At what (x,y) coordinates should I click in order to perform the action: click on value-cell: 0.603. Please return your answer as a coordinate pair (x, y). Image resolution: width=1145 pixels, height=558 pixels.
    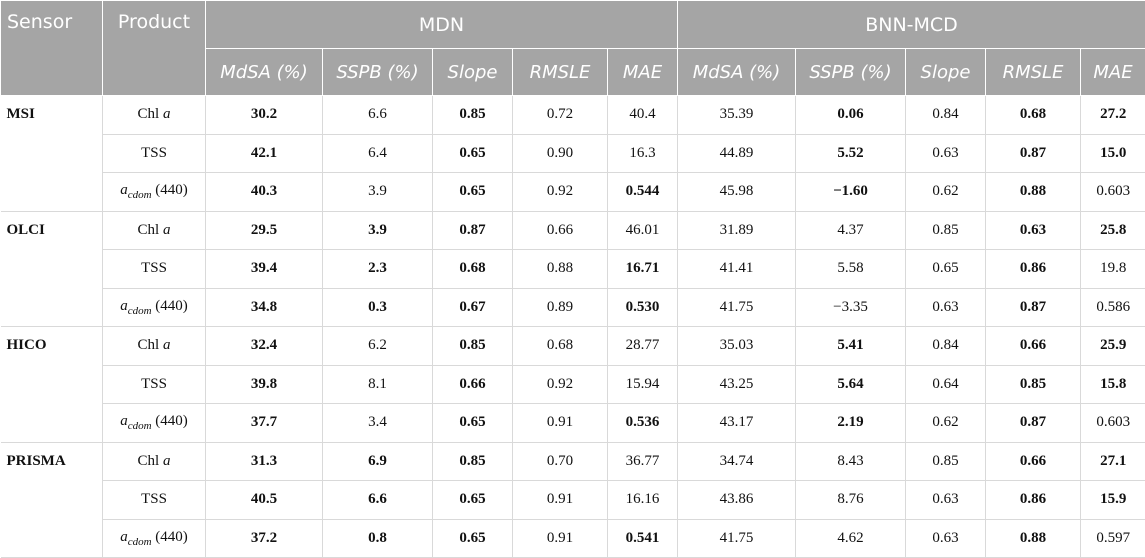
    Looking at the image, I should click on (1112, 423).